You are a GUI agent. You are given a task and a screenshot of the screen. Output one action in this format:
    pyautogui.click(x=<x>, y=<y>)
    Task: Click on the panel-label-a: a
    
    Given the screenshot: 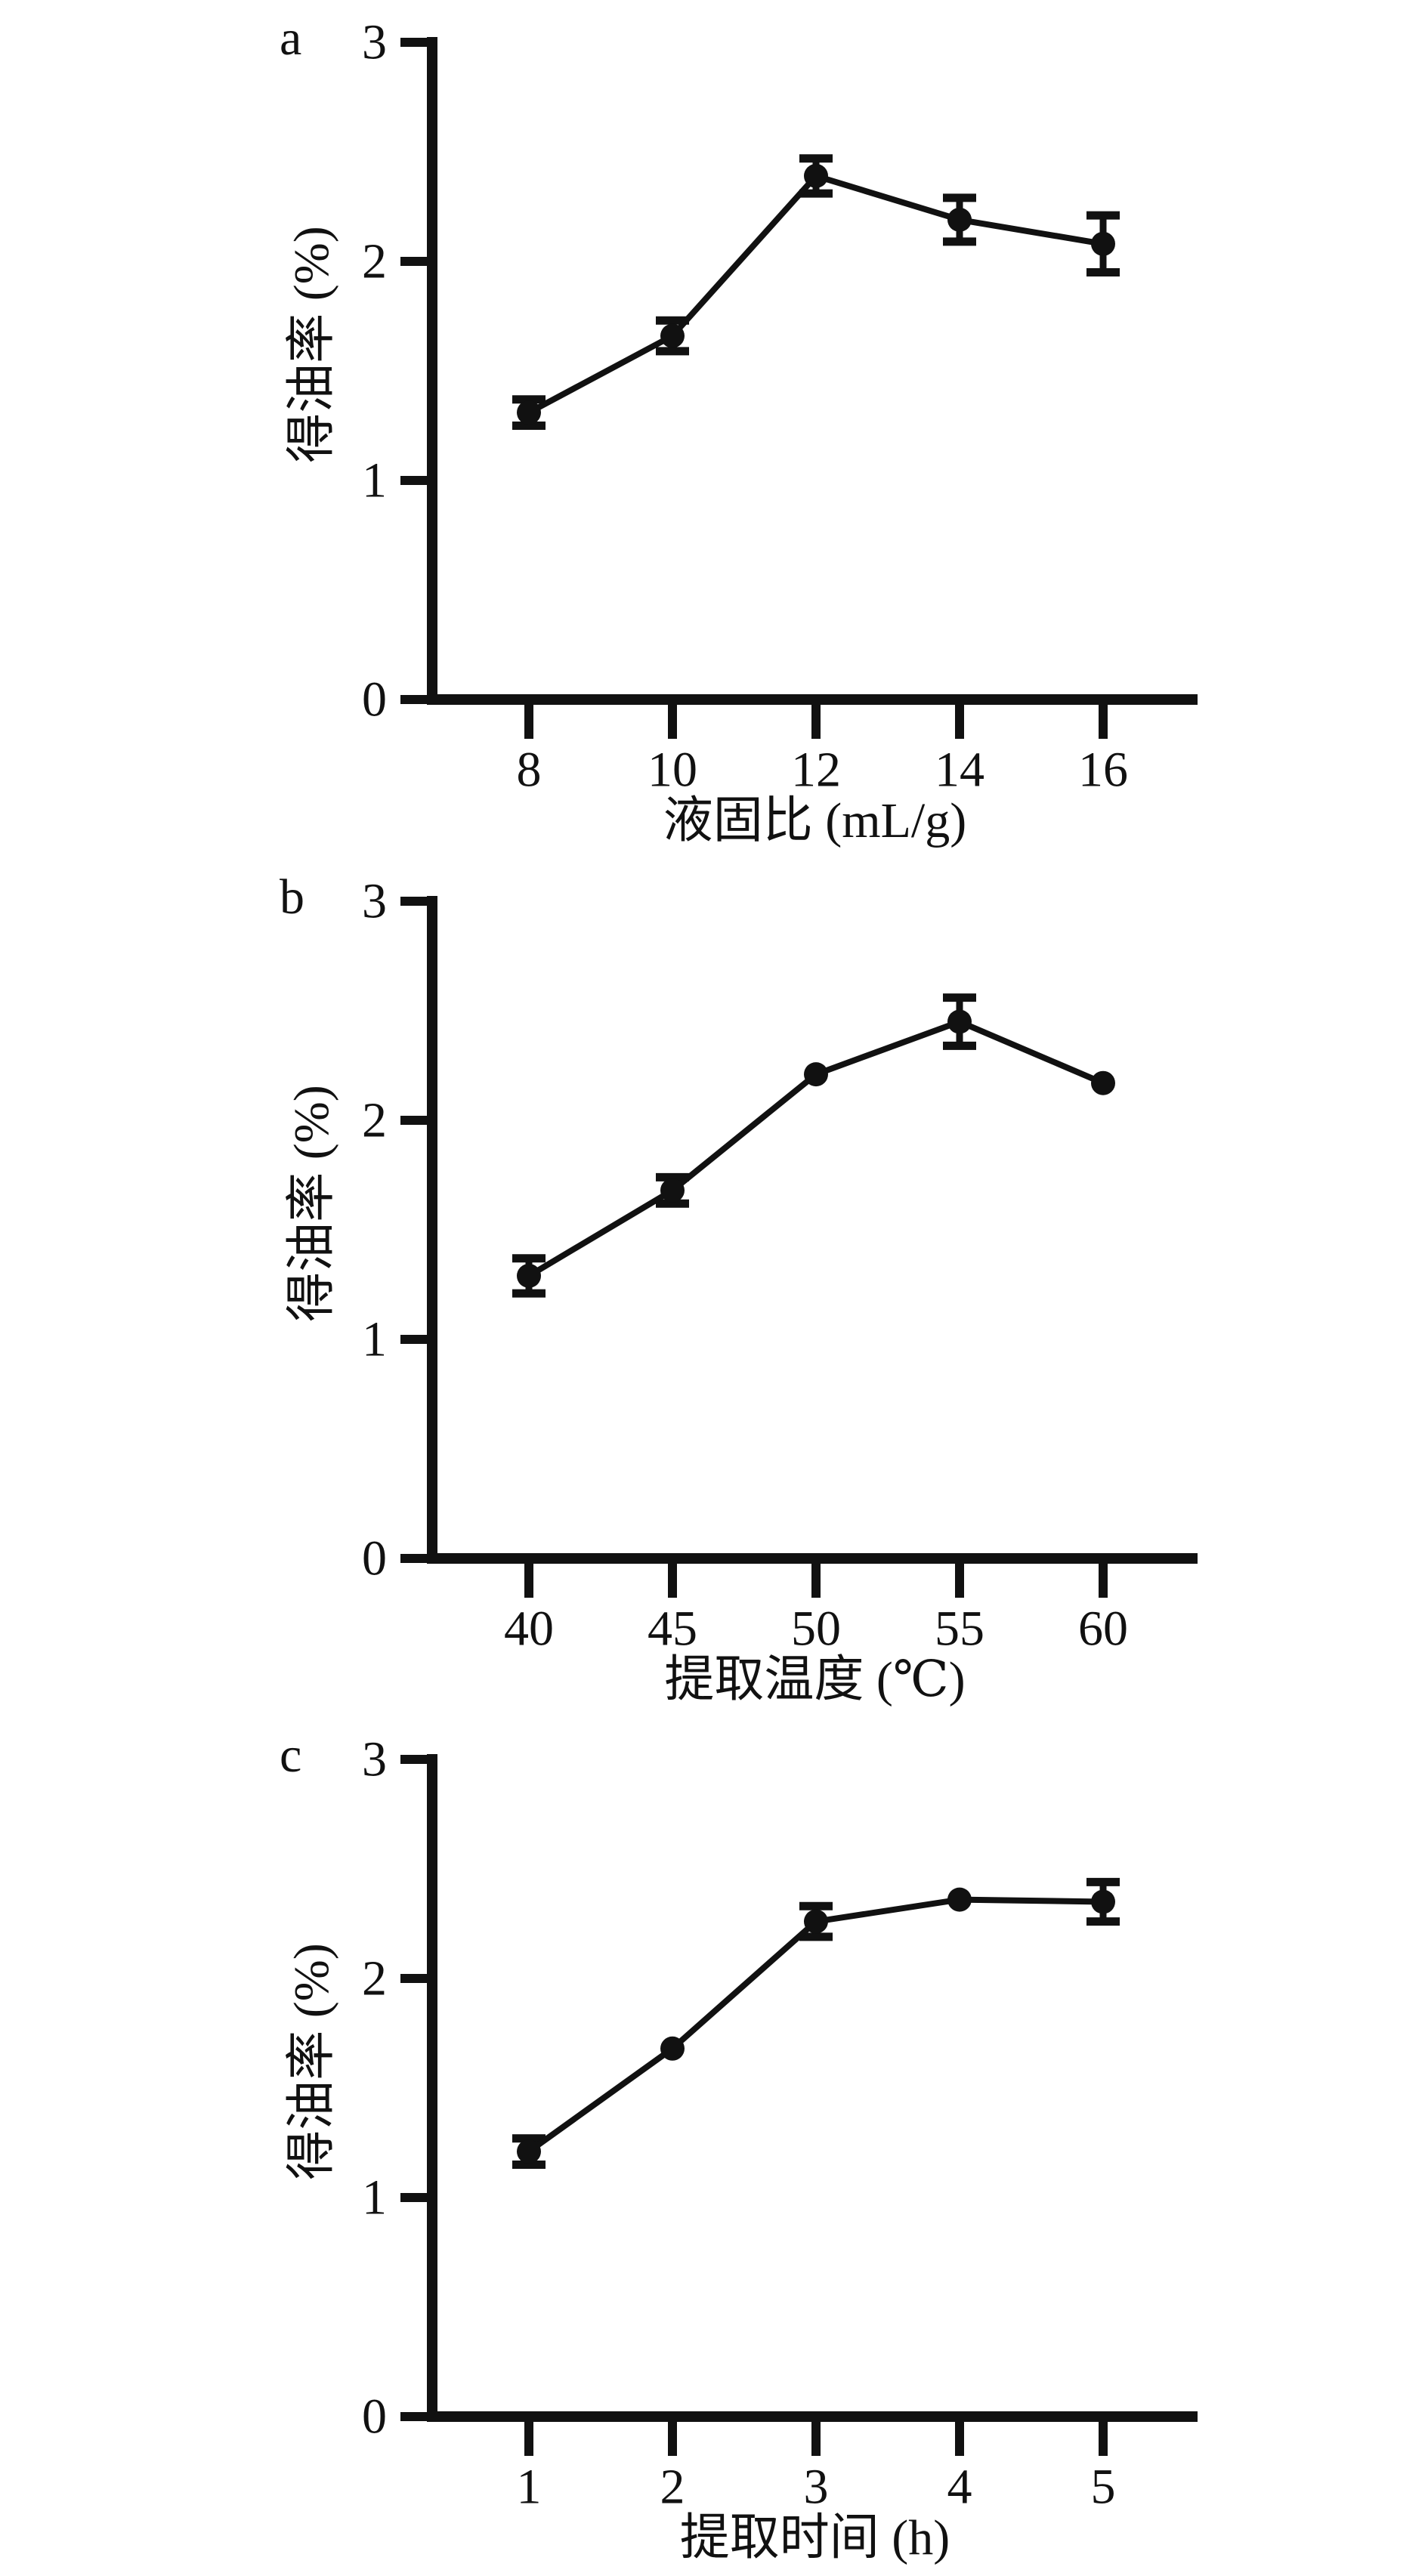 What is the action you would take?
    pyautogui.click(x=291, y=38)
    